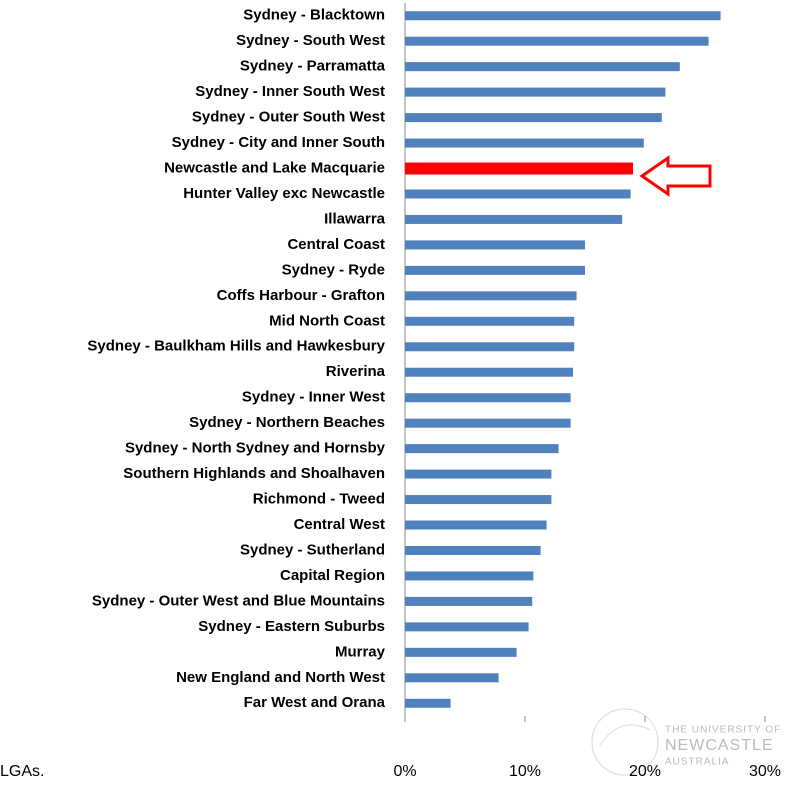  I want to click on y-tick-label: Illawarra, so click(355, 218).